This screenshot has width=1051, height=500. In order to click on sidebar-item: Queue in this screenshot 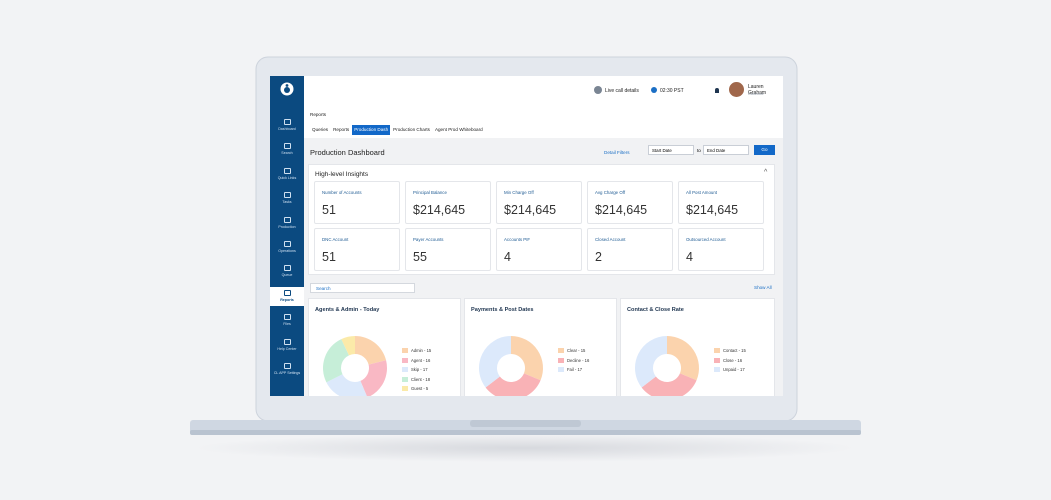, I will do `click(287, 271)`.